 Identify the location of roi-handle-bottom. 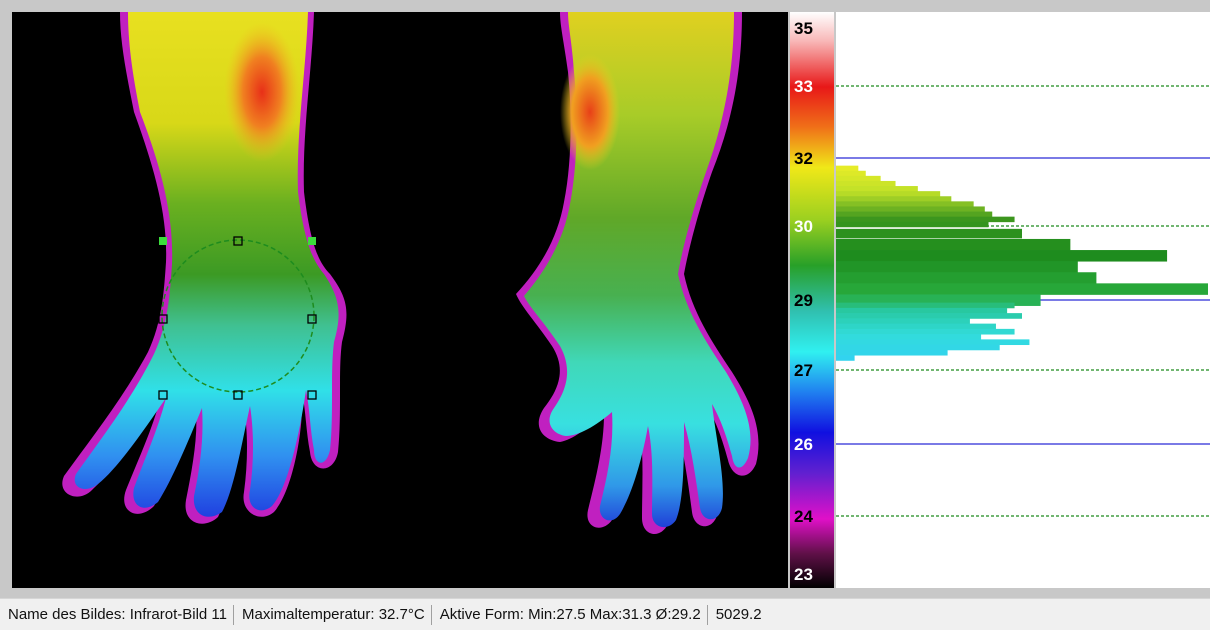
(238, 395).